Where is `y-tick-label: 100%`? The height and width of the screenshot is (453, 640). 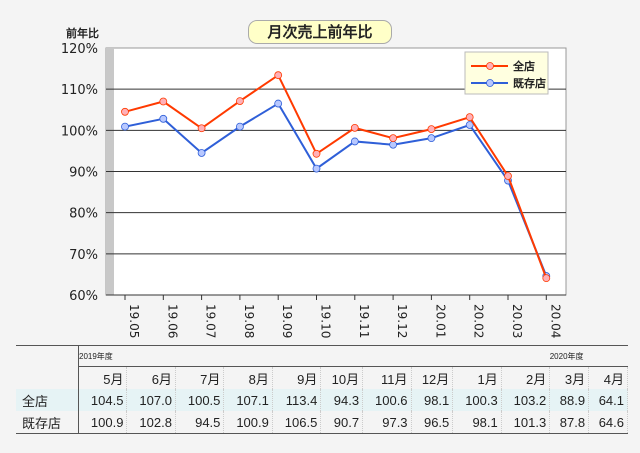 y-tick-label: 100% is located at coordinates (79, 131).